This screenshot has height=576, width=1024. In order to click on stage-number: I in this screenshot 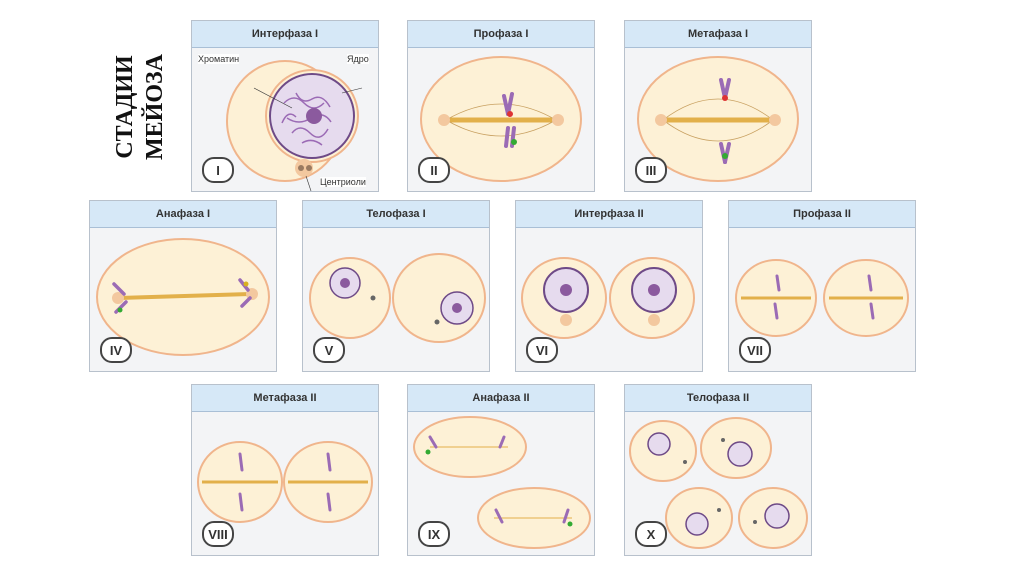, I will do `click(218, 170)`.